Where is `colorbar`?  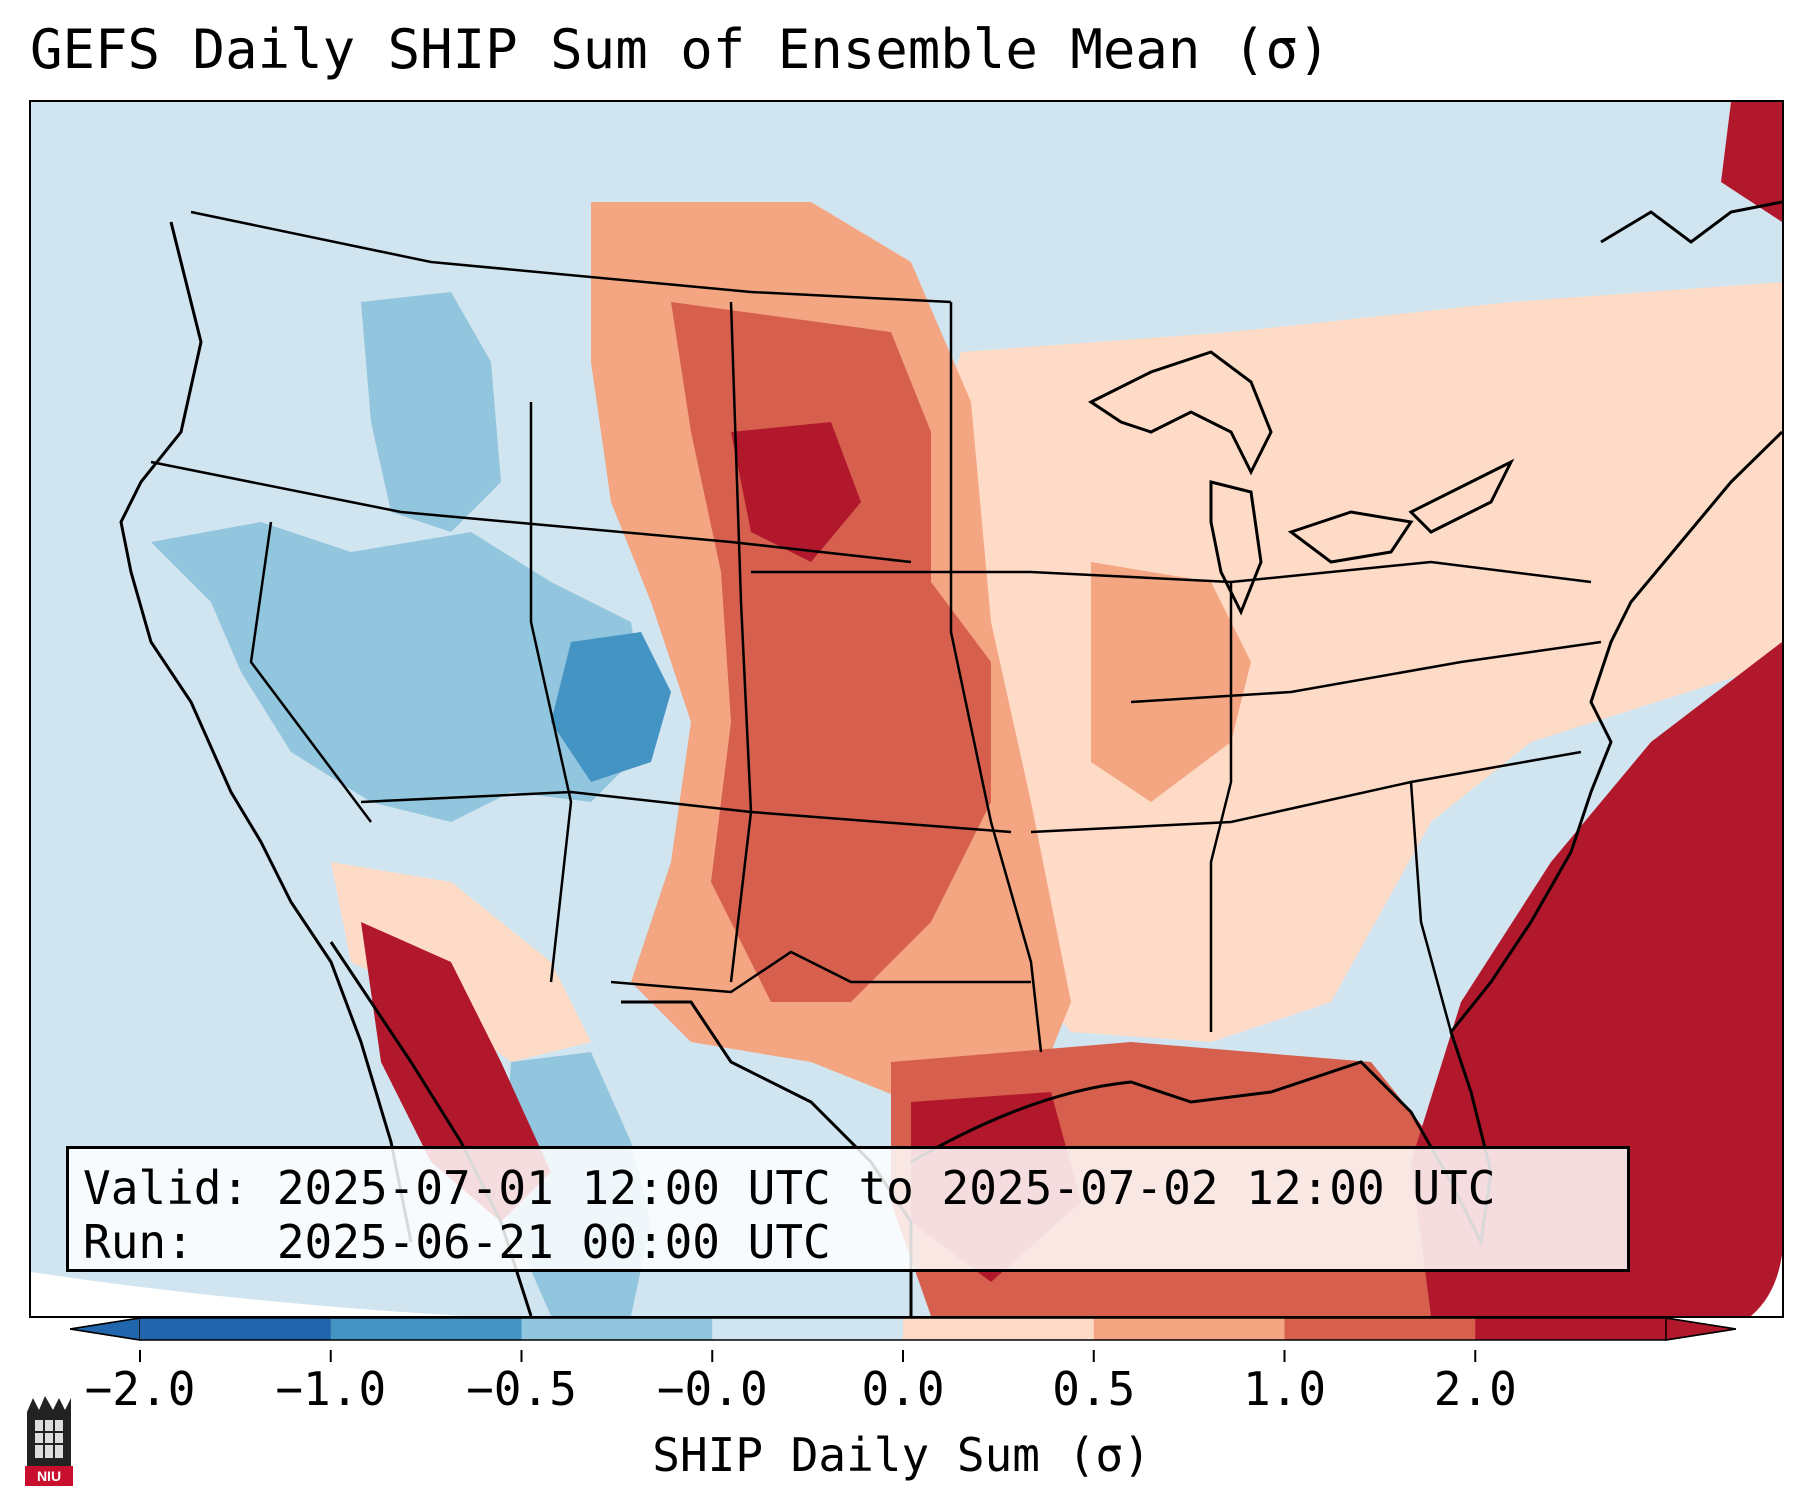 colorbar is located at coordinates (903, 1329).